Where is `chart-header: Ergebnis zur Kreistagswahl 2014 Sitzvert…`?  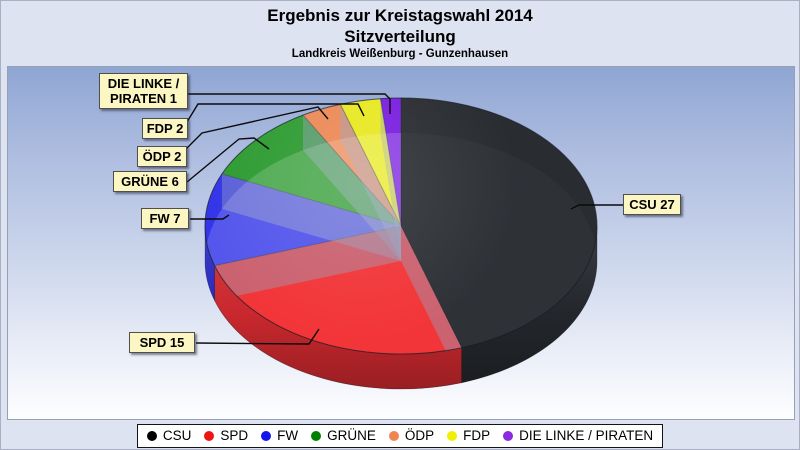
chart-header: Ergebnis zur Kreistagswahl 2014 Sitzvert… is located at coordinates (400, 33).